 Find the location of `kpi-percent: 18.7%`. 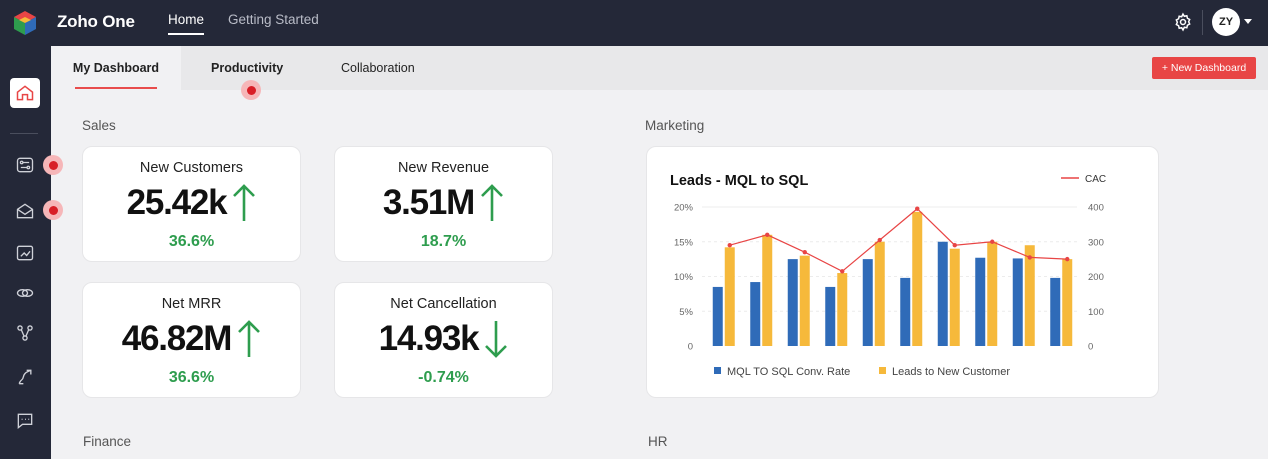

kpi-percent: 18.7% is located at coordinates (443, 241).